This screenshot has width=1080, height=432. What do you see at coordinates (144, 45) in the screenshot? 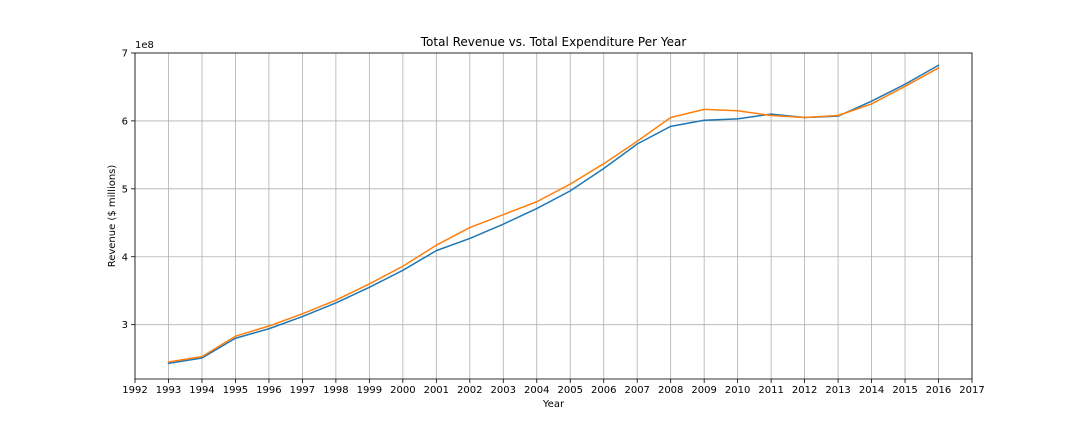
I see `y-axis-exponent: 1e8` at bounding box center [144, 45].